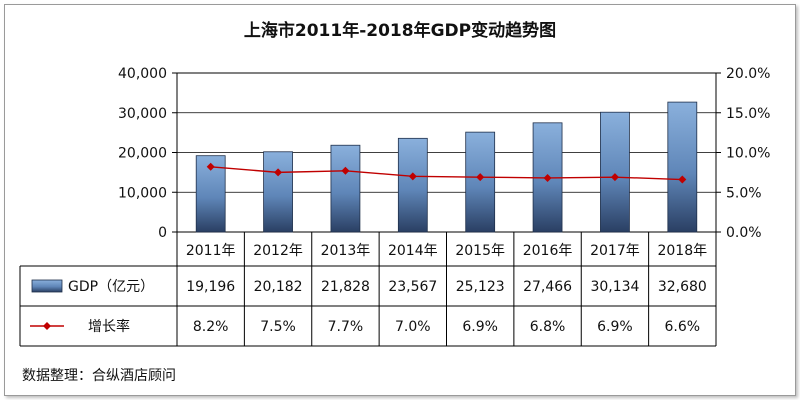 This screenshot has height=400, width=800. I want to click on chart-title: 上海市2011年-2018年GDP变动趋势图, so click(400, 30).